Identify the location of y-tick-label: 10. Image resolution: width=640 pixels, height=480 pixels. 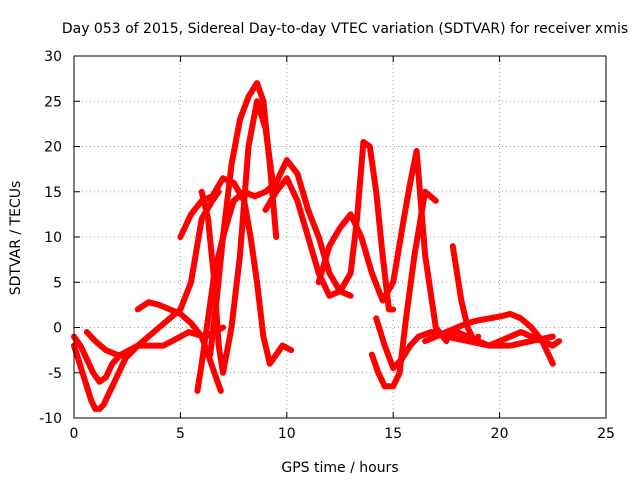
(53, 238).